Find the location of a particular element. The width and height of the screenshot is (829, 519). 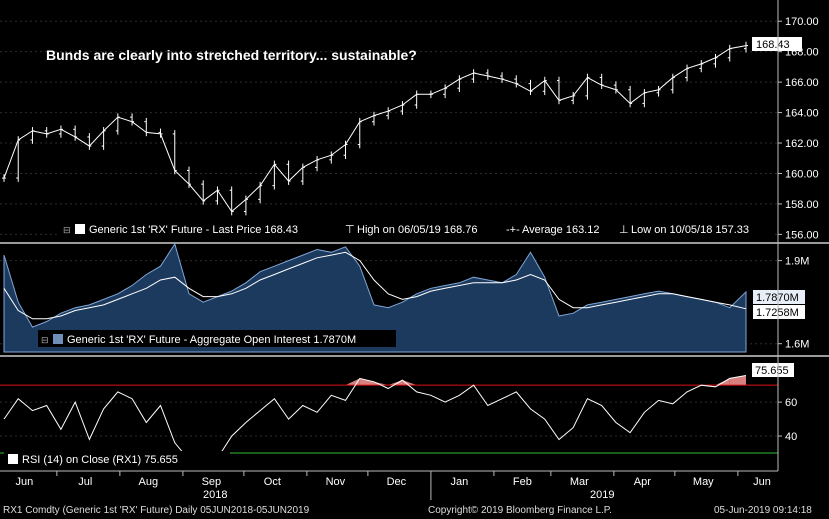

x-axis-year-2019: 2019 is located at coordinates (602, 495).